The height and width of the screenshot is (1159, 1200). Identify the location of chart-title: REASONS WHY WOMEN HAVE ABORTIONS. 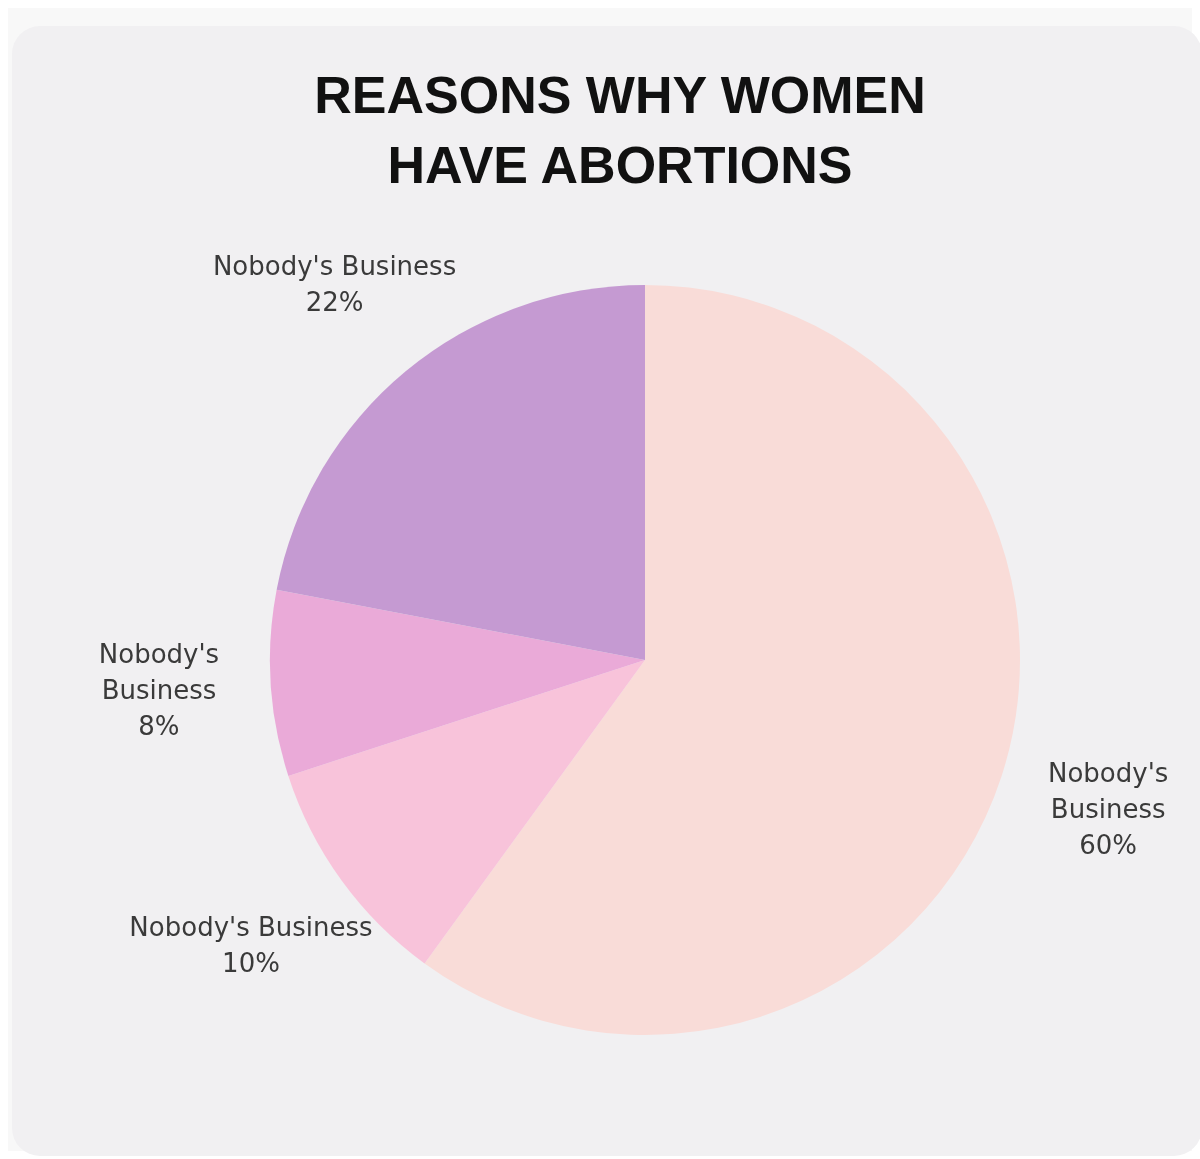
(620, 130).